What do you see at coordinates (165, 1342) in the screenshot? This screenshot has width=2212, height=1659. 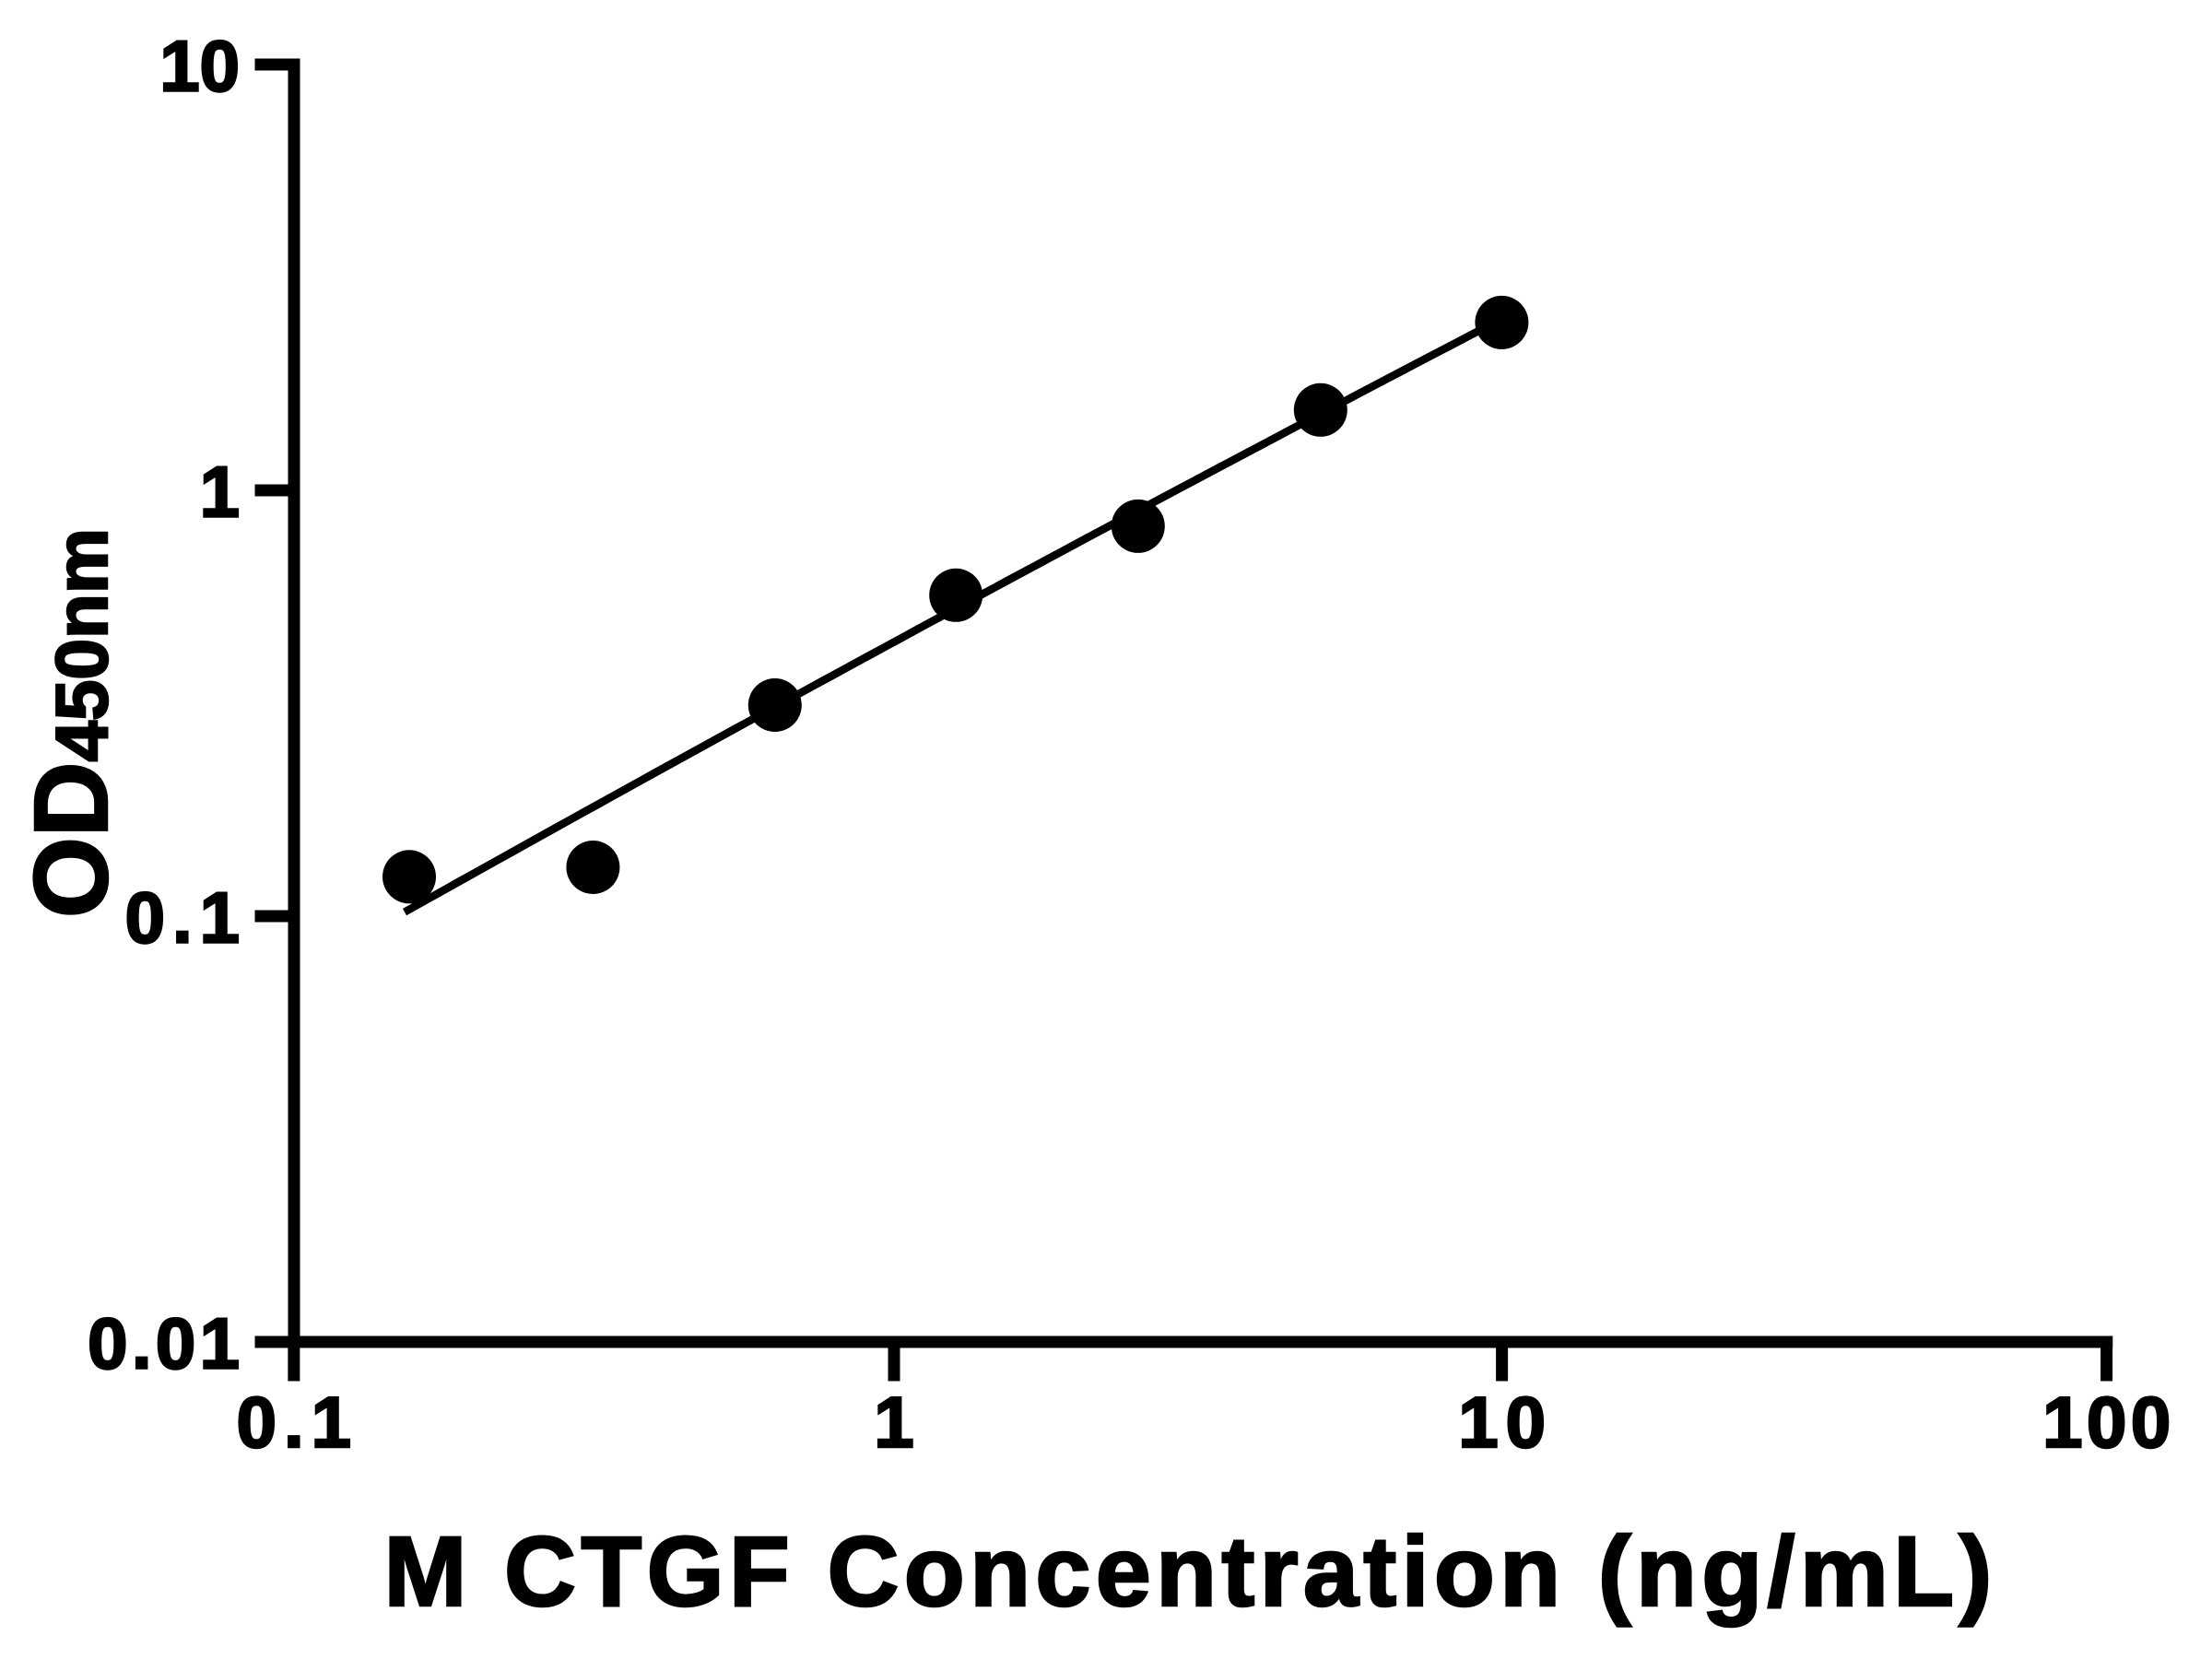 I see `svg-text: 0.01` at bounding box center [165, 1342].